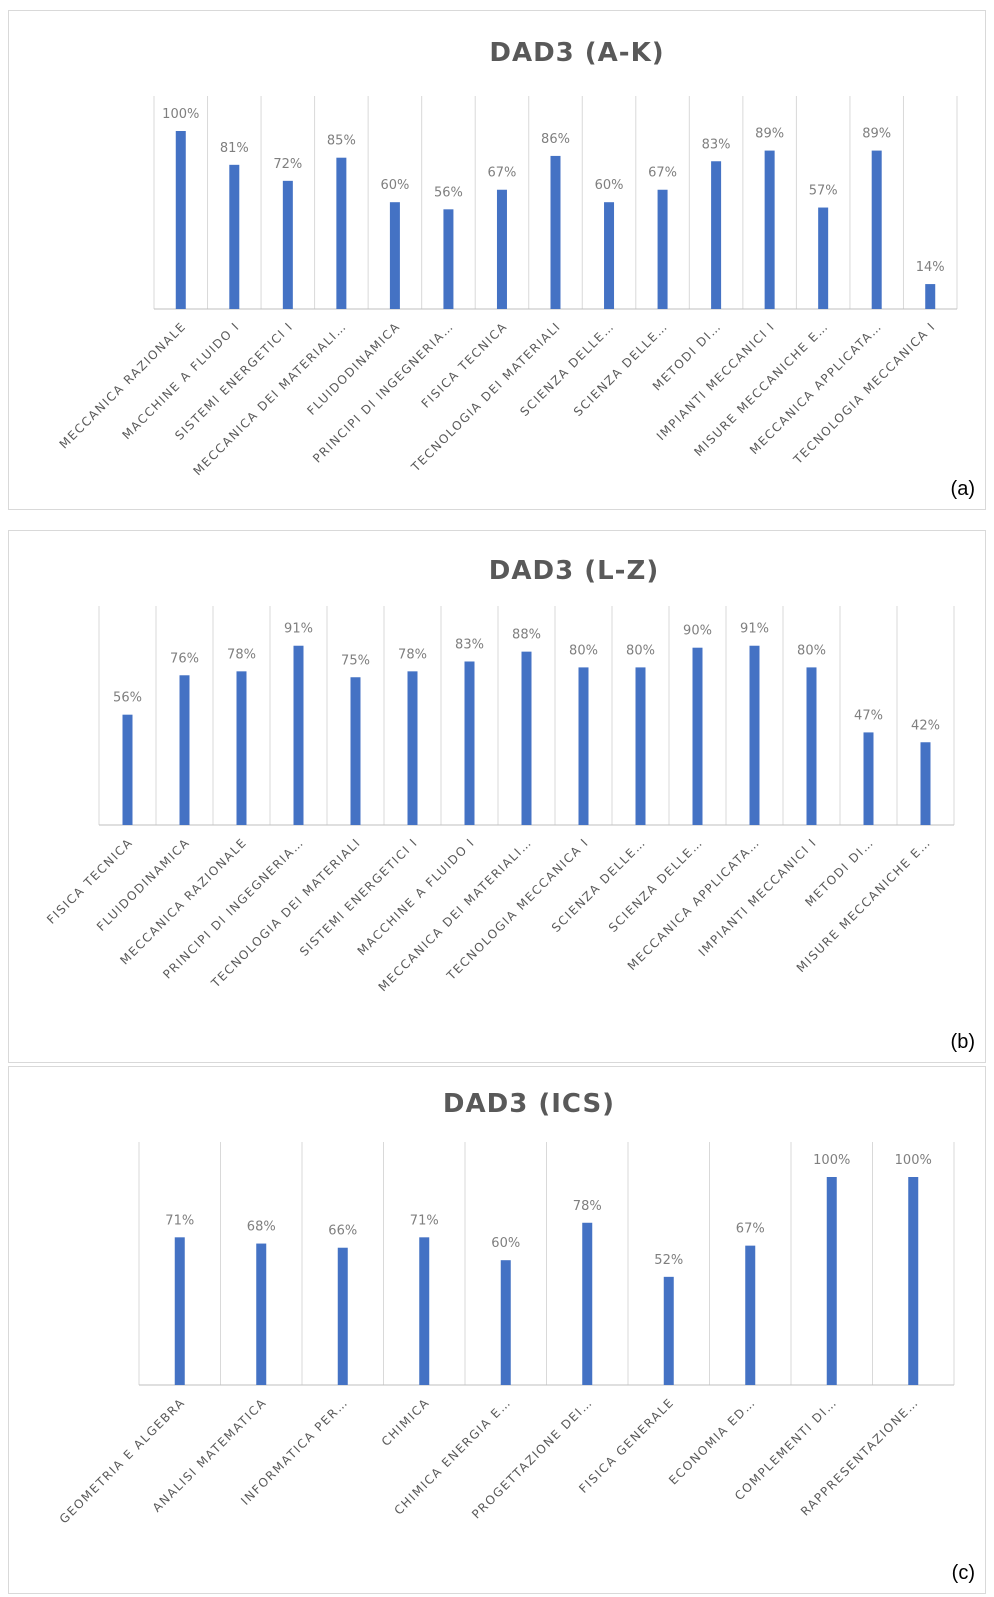 This screenshot has height=1597, width=994. I want to click on data-label: 76%, so click(184, 658).